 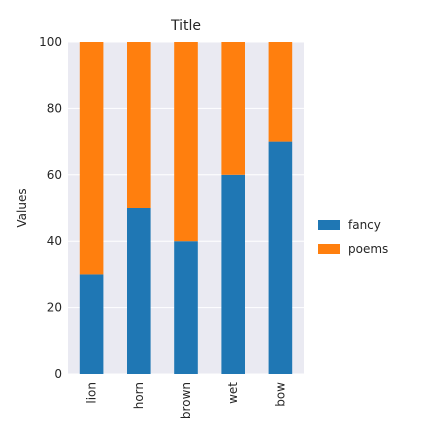 What do you see at coordinates (364, 225) in the screenshot?
I see `legend-label-fancy: fancy` at bounding box center [364, 225].